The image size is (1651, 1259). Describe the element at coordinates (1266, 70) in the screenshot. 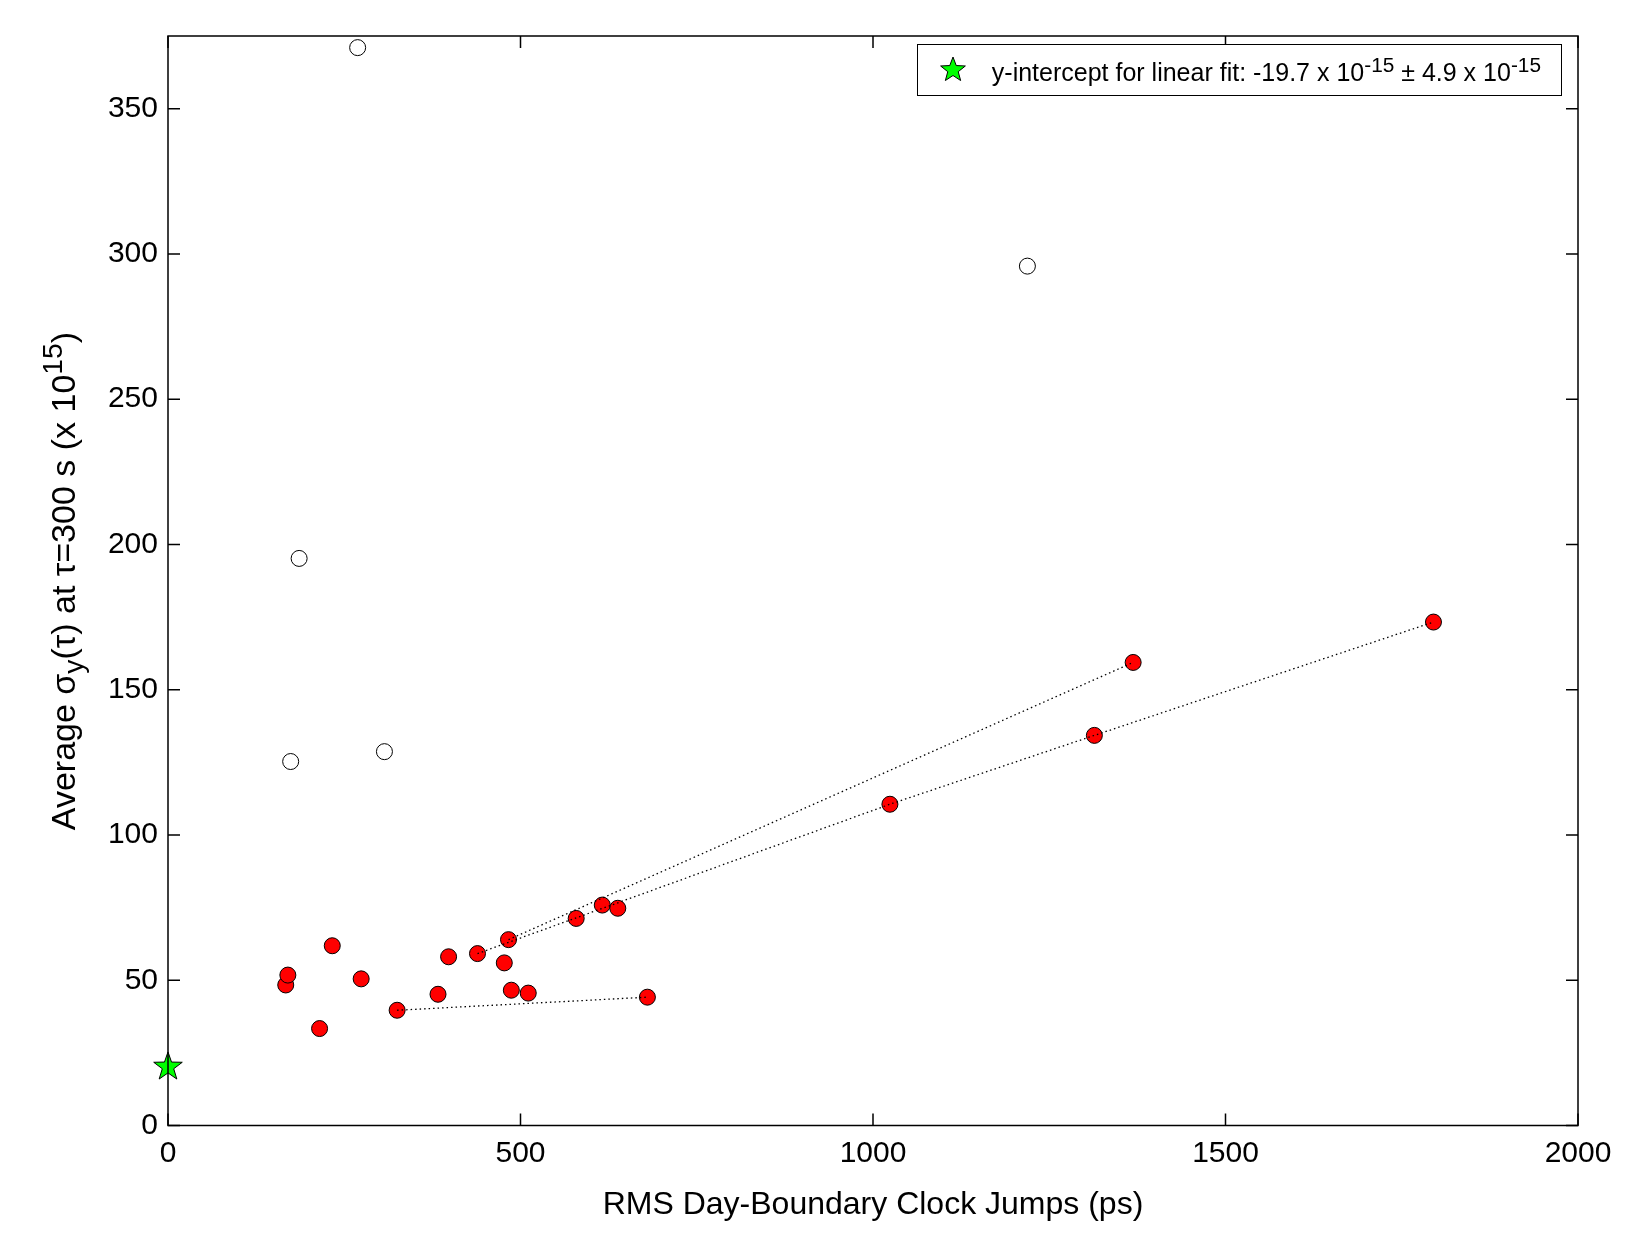

I see `legend-label: y-intercept for linear fit: -19.7 x 10$^{-15}$ ± 4.9 x 10$^{-15}$` at that location.